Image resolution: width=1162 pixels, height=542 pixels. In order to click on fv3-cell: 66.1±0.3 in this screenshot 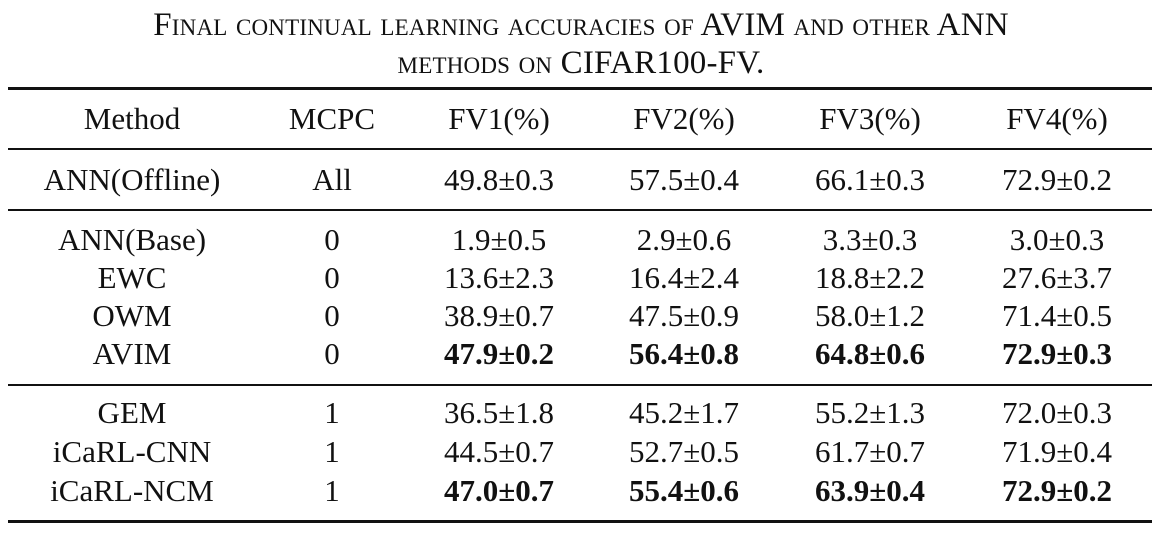, I will do `click(870, 179)`.